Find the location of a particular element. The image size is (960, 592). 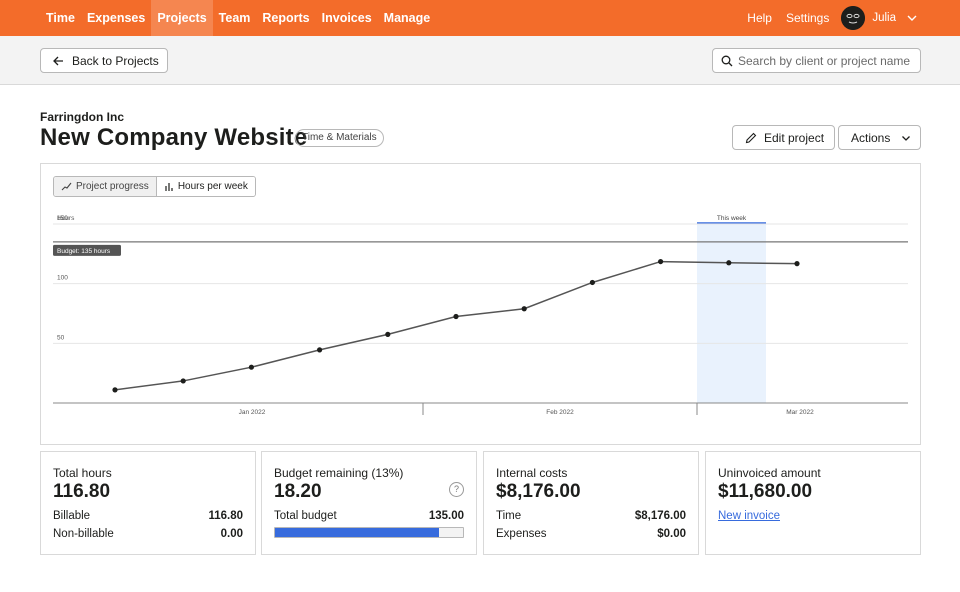

line-chart-icon is located at coordinates (66, 186).